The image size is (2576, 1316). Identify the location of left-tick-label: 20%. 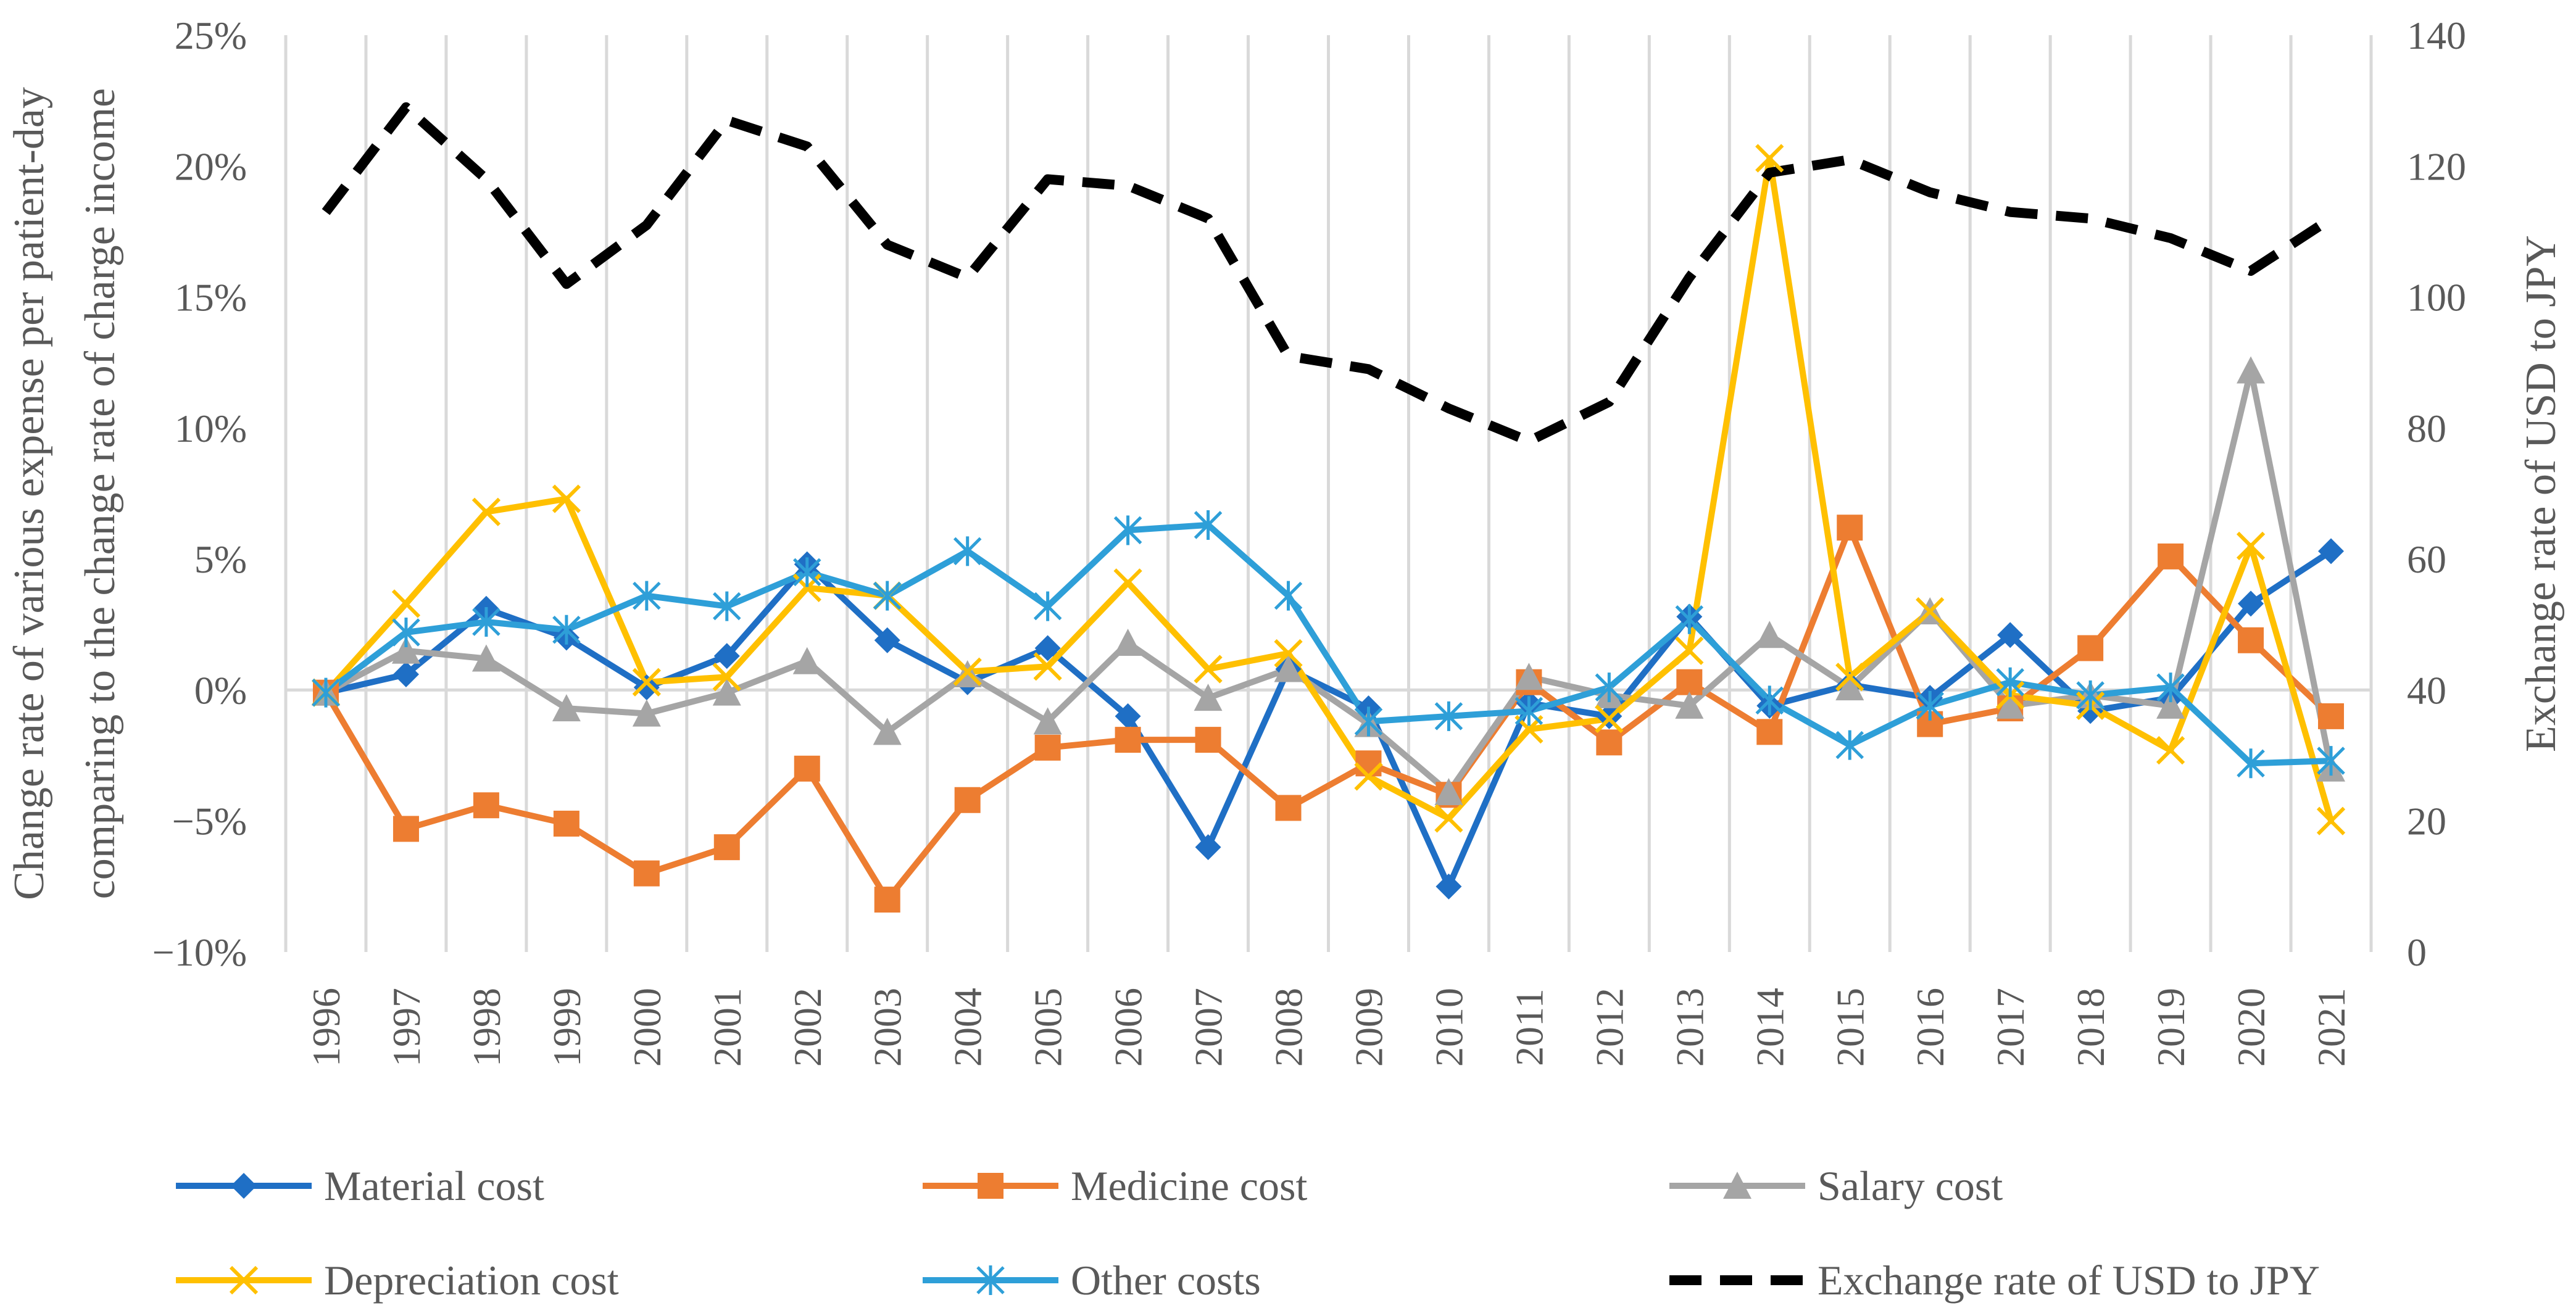
(211, 166).